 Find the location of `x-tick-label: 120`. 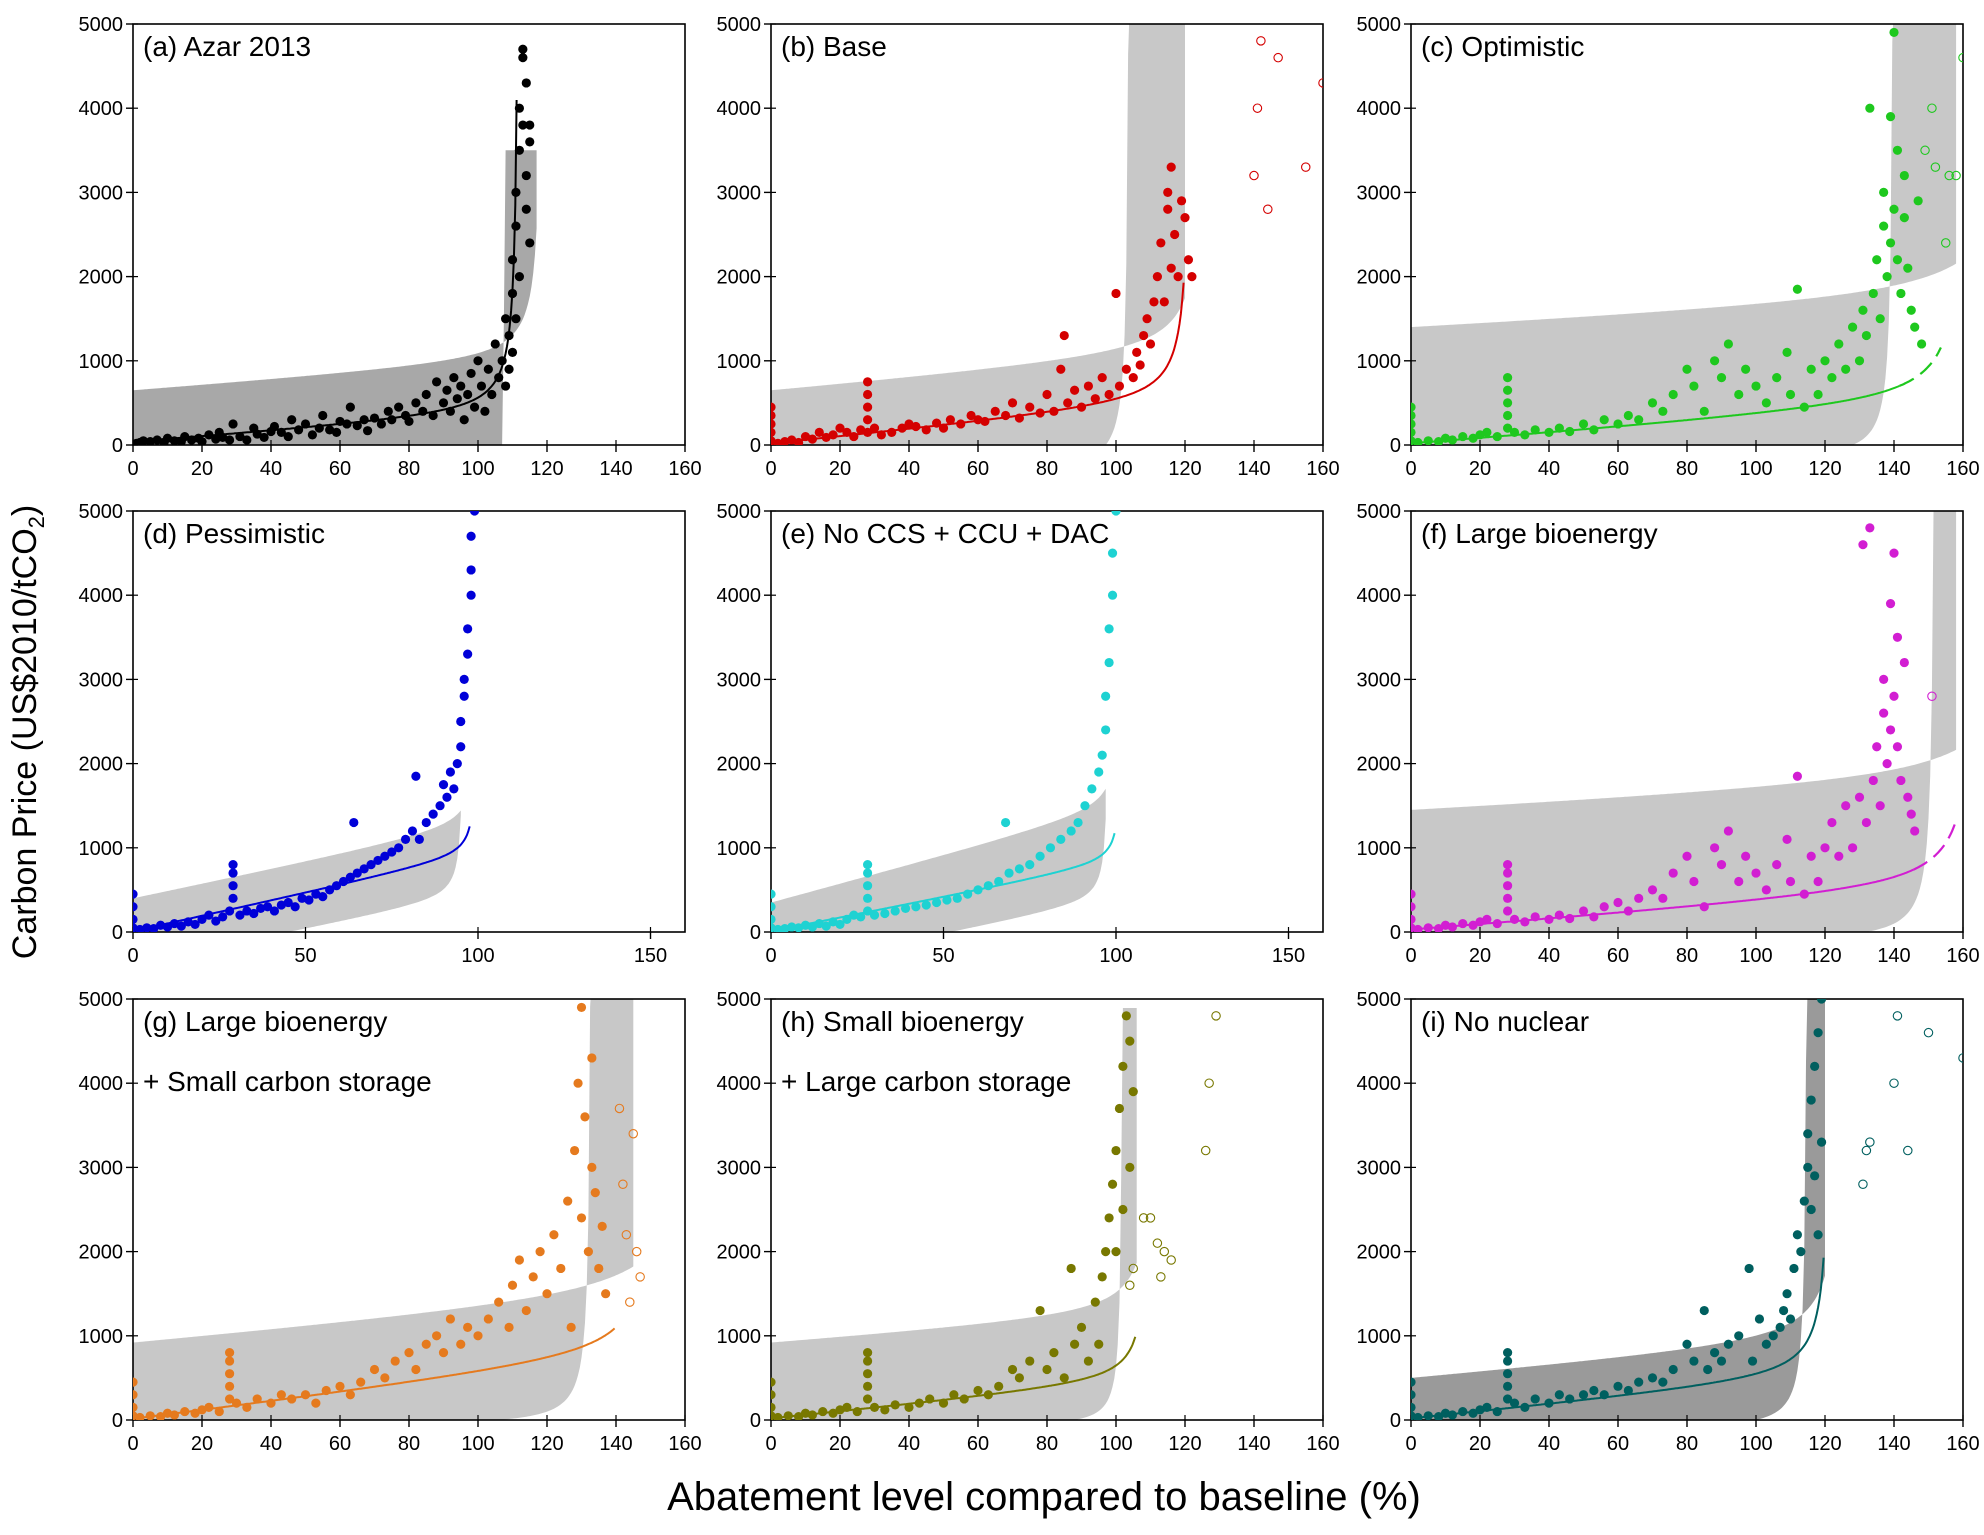

x-tick-label: 120 is located at coordinates (1184, 469).